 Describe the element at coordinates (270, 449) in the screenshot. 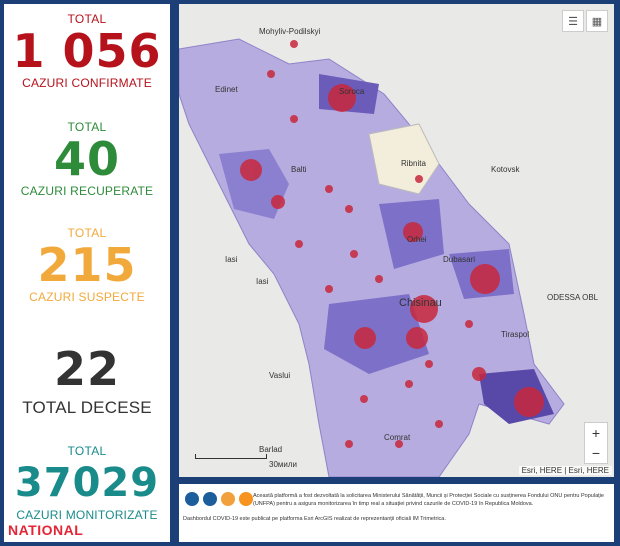

I see `label-barlad: Barlad` at that location.